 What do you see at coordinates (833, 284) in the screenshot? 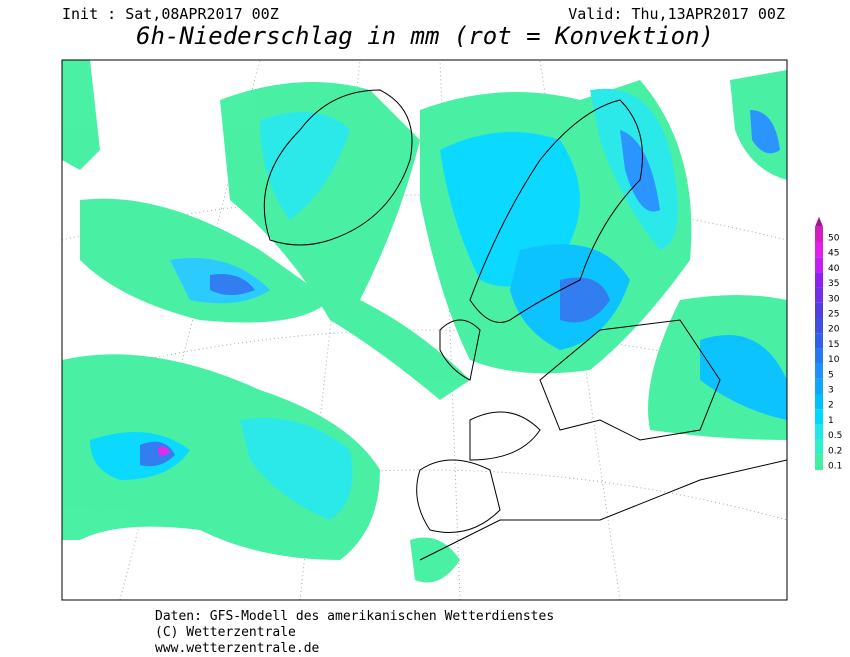
I see `legend-label: 35` at bounding box center [833, 284].